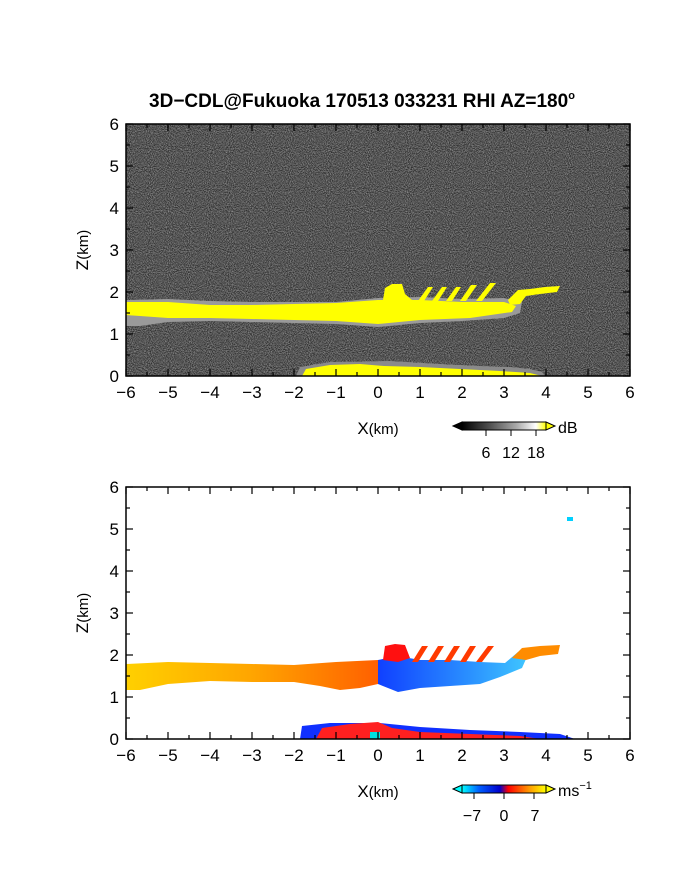 This screenshot has height=880, width=680. What do you see at coordinates (534, 295) in the screenshot?
I see `intensity-east-tail` at bounding box center [534, 295].